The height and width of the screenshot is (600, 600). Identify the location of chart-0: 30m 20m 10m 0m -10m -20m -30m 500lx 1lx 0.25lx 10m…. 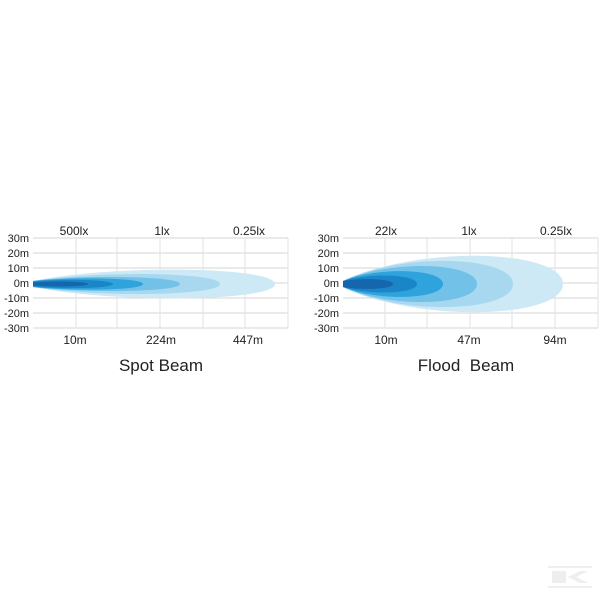
(146, 299).